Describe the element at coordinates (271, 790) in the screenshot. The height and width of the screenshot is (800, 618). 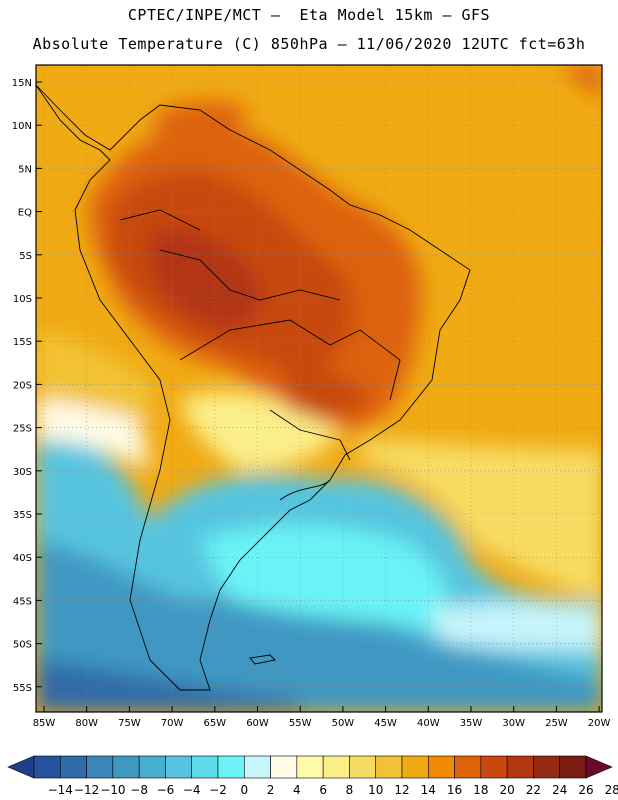
I see `colorbar-label: 2` at that location.